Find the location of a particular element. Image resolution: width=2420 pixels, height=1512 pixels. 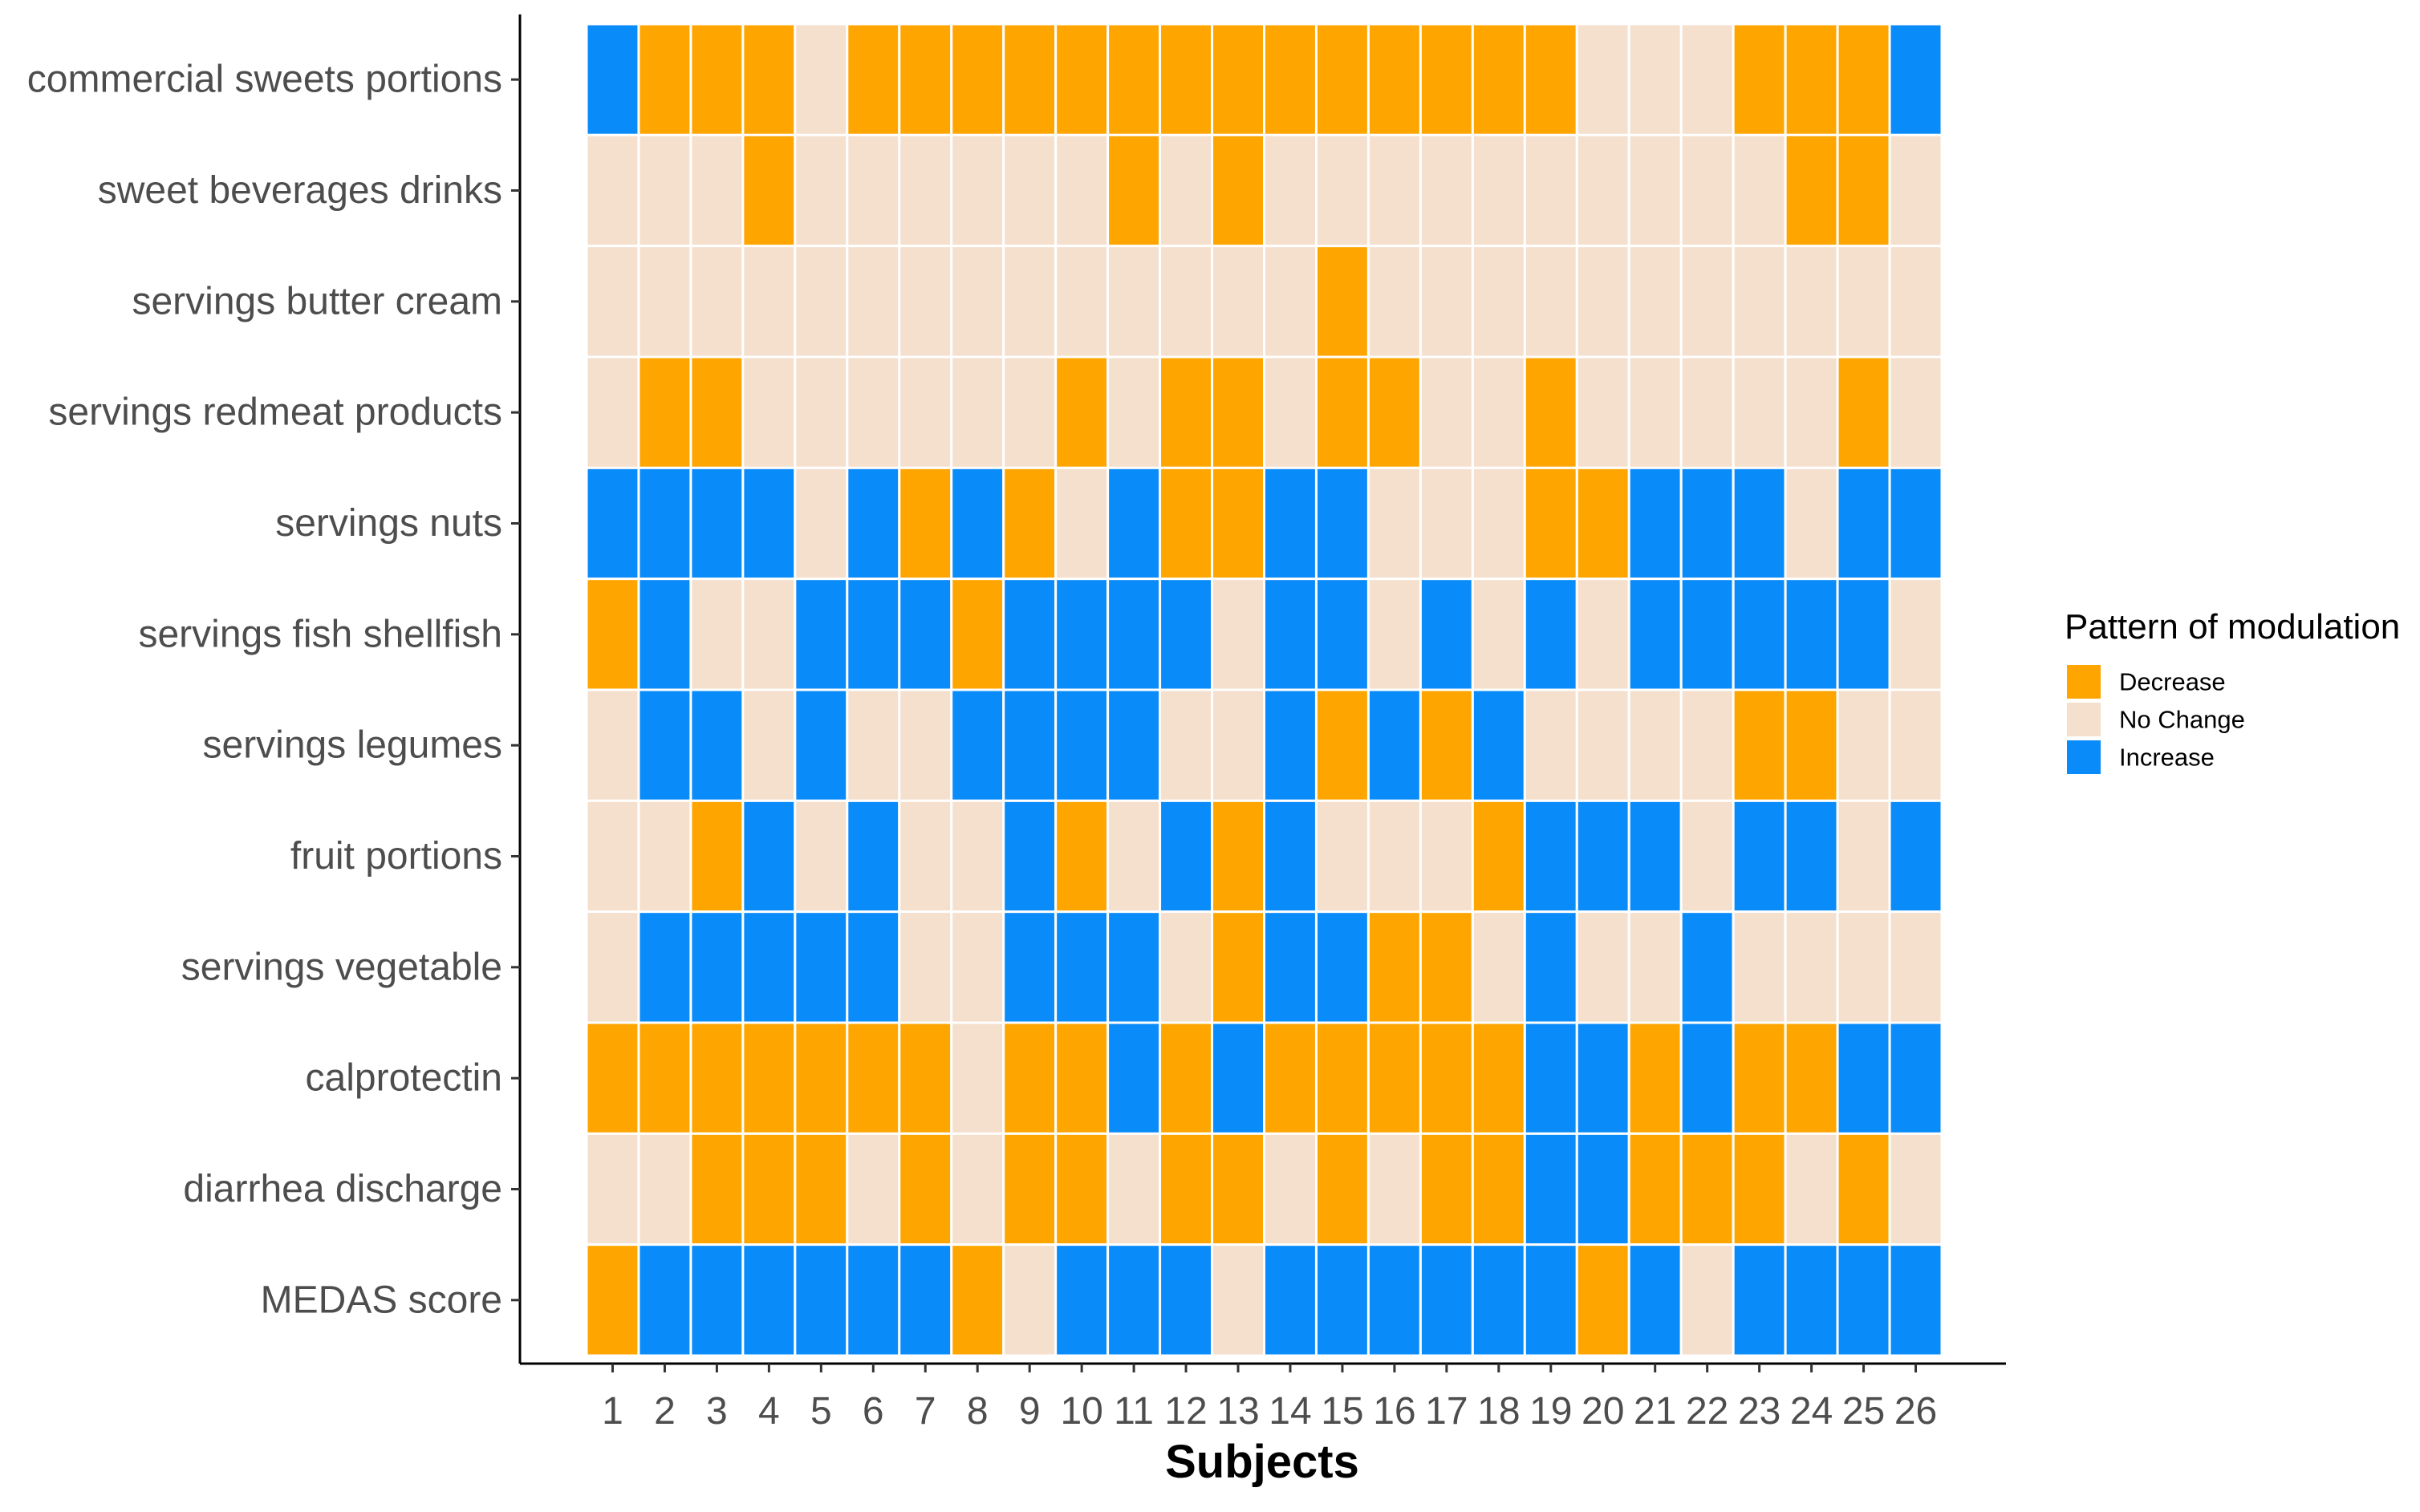

x-tick-label: 21 is located at coordinates (1655, 1411).